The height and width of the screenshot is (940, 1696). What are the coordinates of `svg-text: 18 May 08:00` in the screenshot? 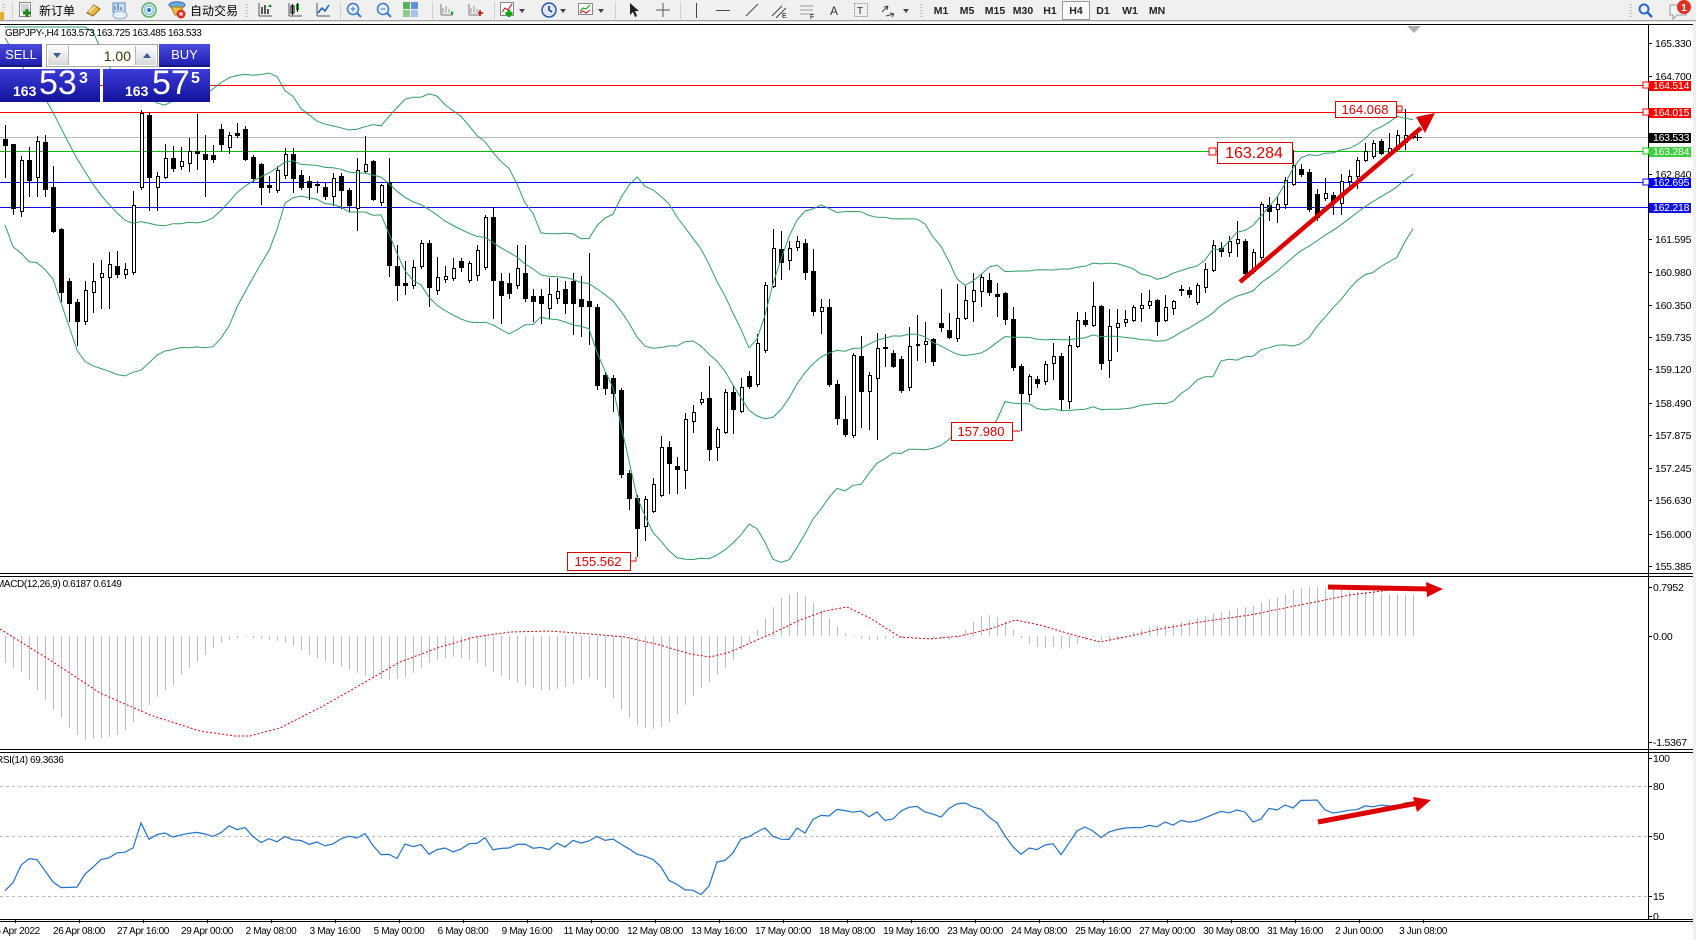 It's located at (847, 931).